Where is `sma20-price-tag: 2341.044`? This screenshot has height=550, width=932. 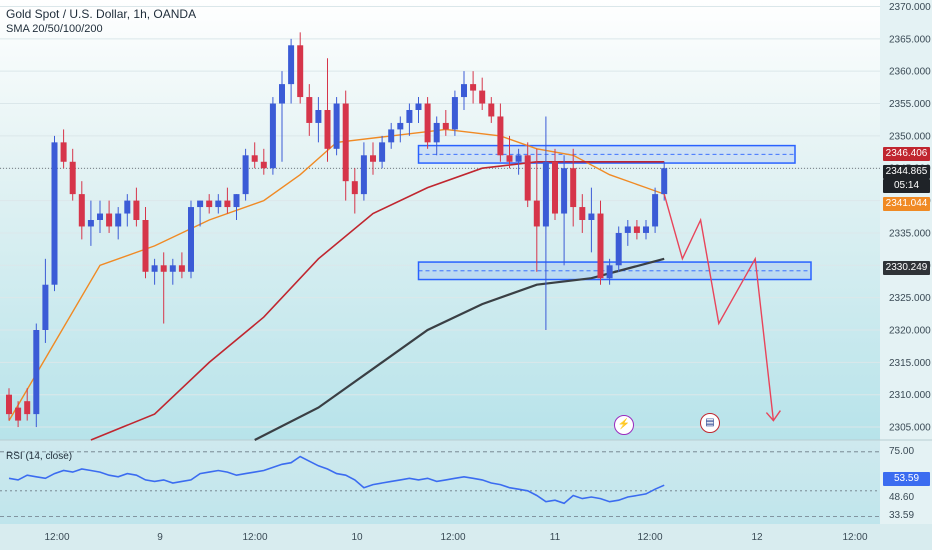
sma20-price-tag: 2341.044 is located at coordinates (906, 204).